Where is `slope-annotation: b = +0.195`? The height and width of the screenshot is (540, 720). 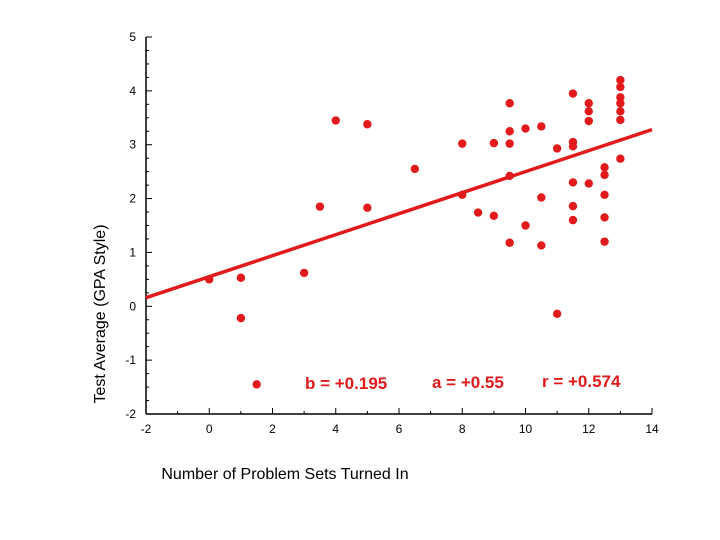 slope-annotation: b = +0.195 is located at coordinates (346, 383).